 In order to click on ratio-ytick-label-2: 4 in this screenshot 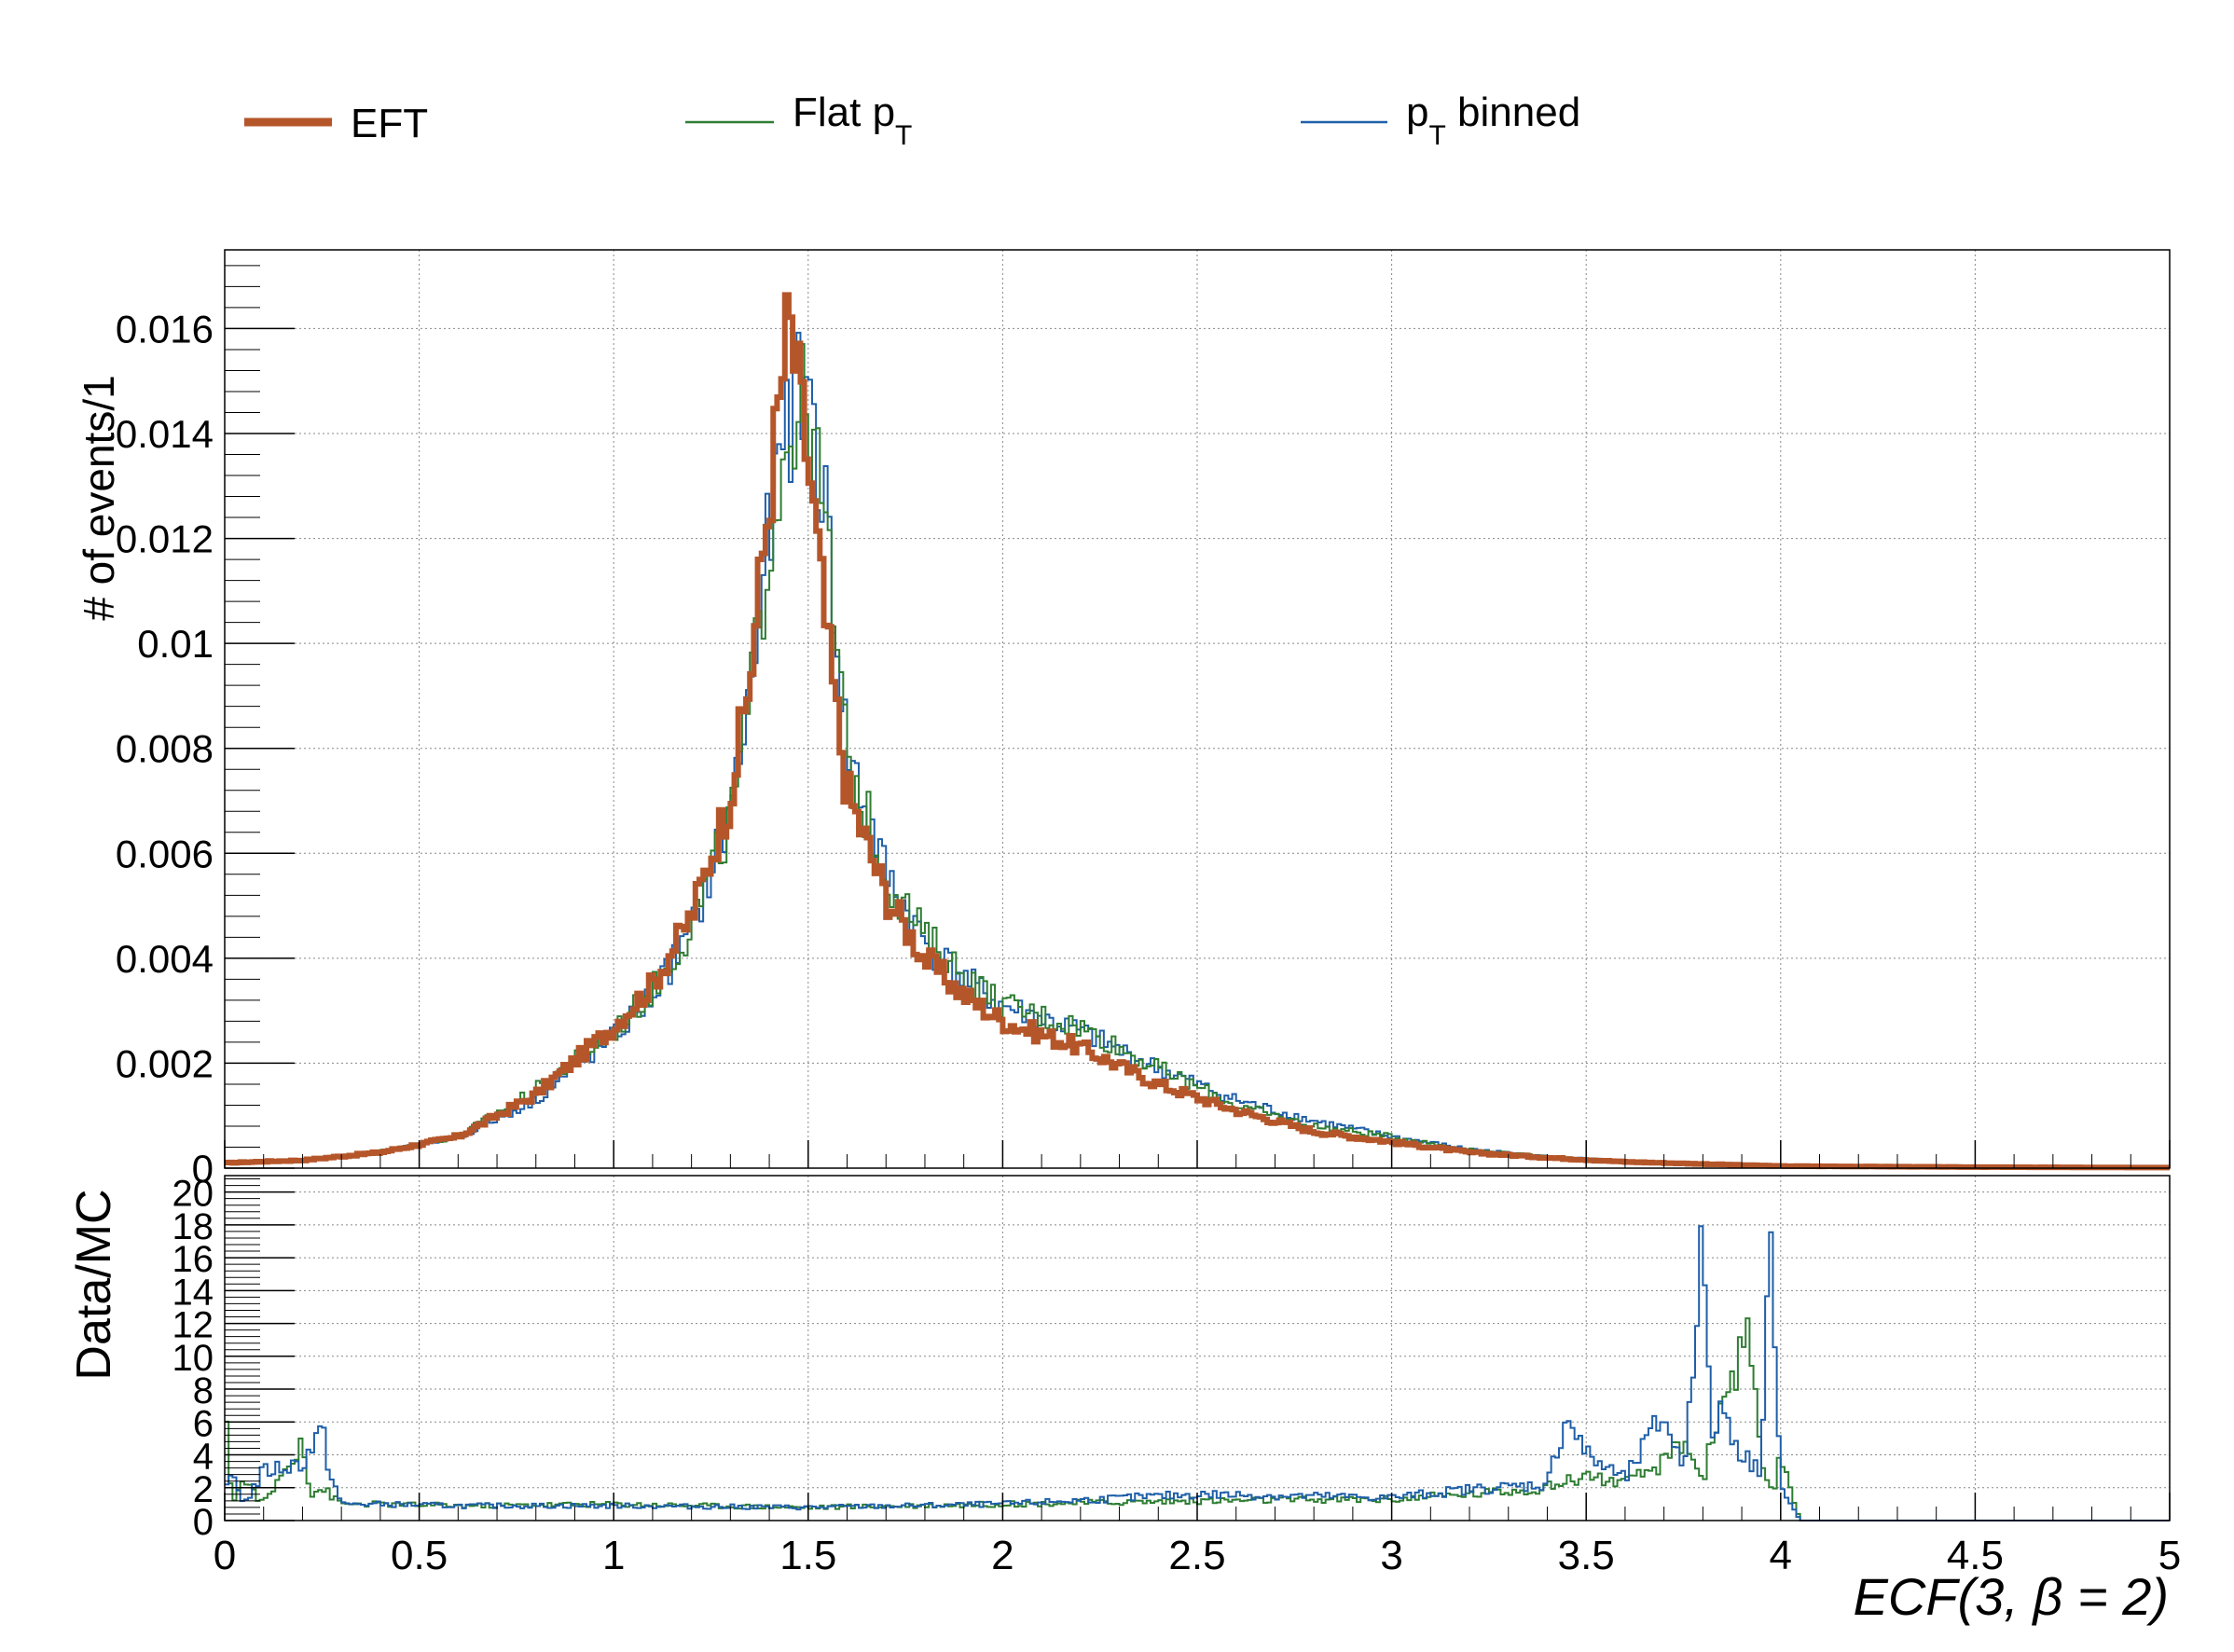, I will do `click(204, 1457)`.